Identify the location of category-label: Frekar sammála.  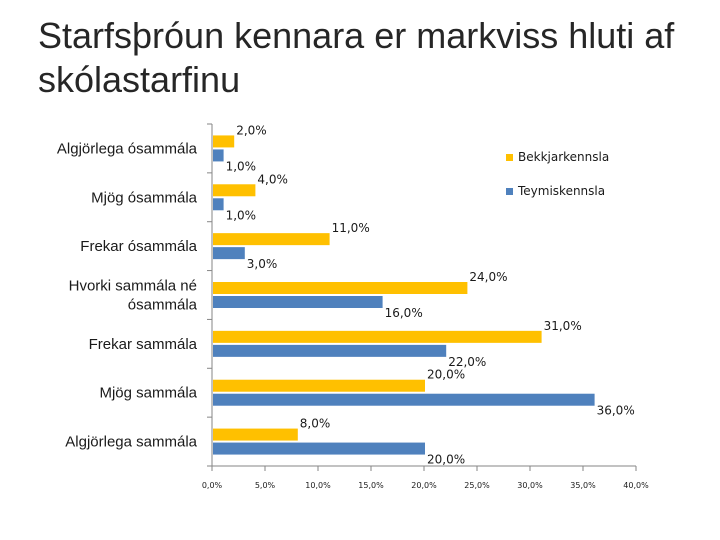
(143, 344).